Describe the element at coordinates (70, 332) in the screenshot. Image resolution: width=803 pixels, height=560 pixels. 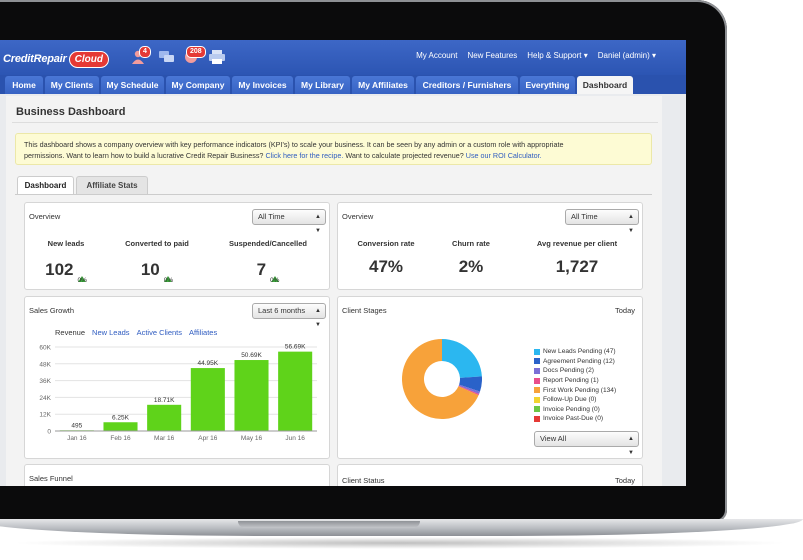
I see `series-tab-revenue: Revenue` at that location.